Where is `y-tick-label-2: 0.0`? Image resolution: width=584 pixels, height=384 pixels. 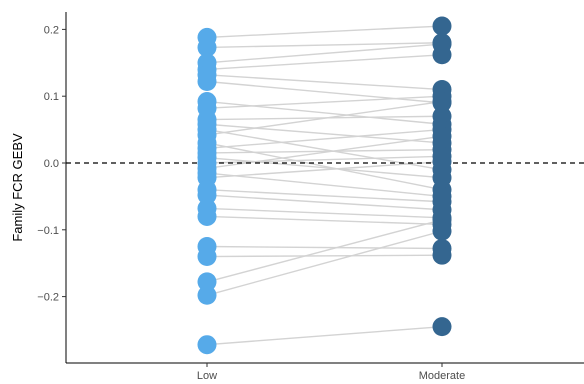 y-tick-label-2: 0.0 is located at coordinates (51, 164).